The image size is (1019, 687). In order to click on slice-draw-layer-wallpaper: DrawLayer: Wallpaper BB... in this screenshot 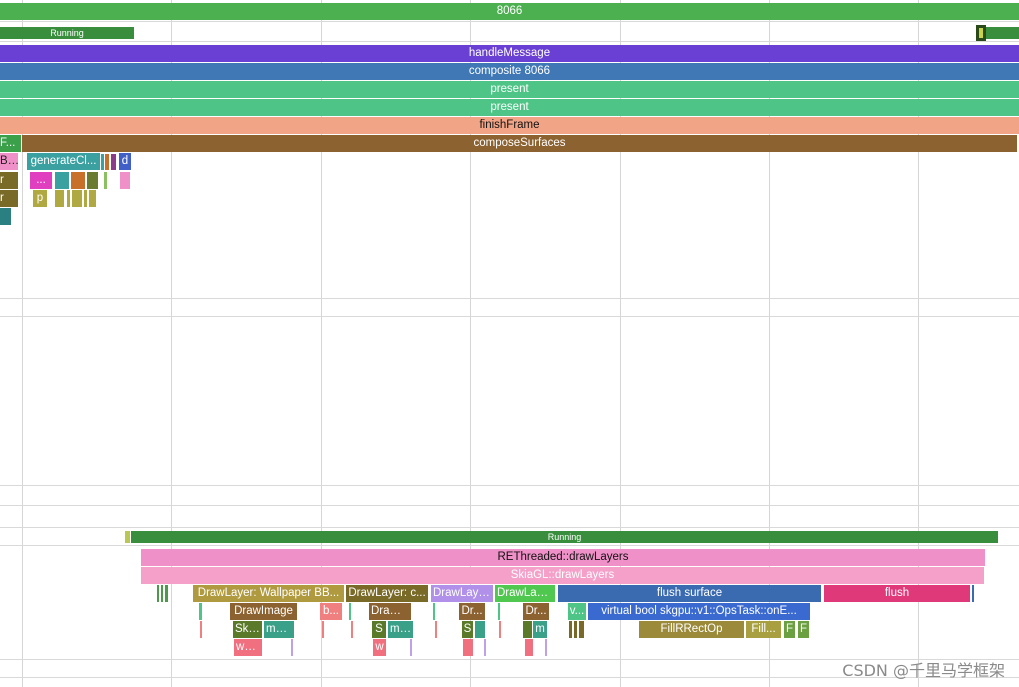, I will do `click(268, 593)`.